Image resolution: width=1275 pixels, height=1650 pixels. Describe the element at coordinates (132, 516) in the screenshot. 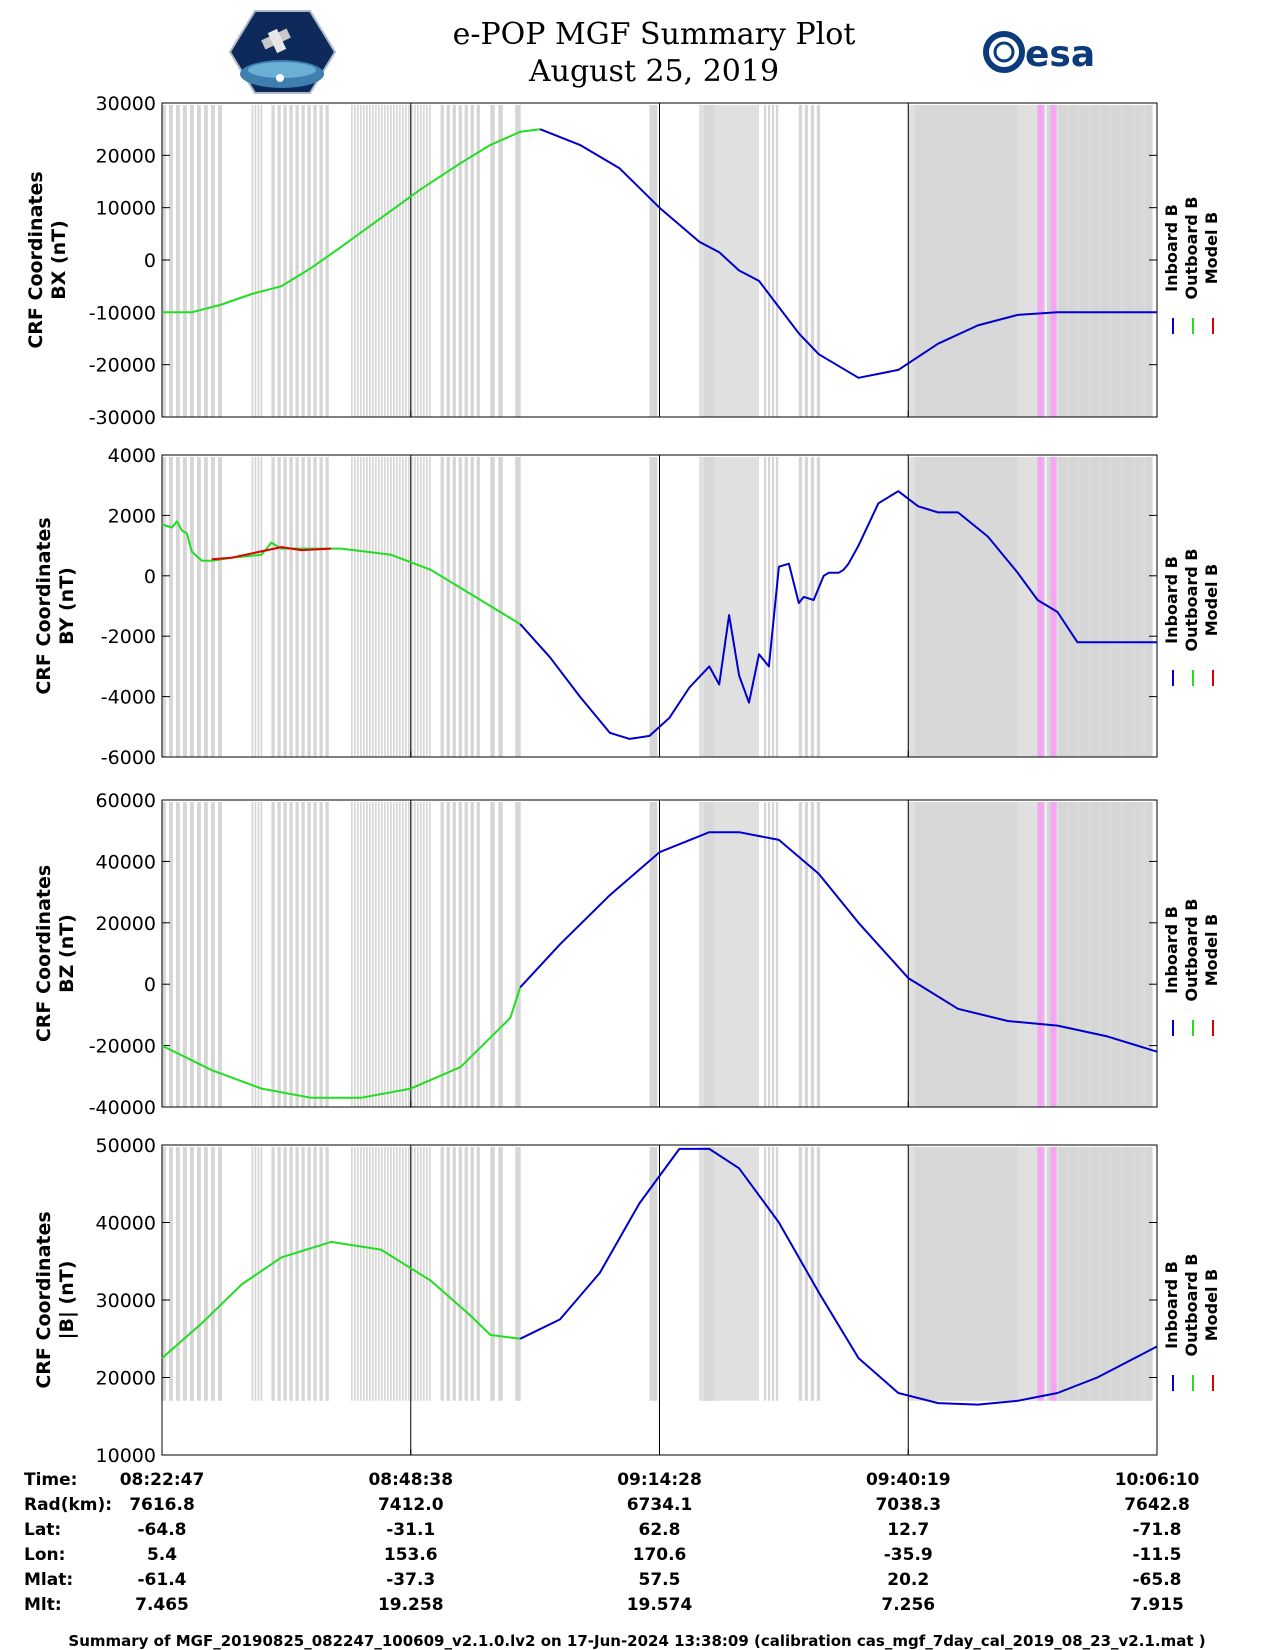

I see `y-tick-label: 2000` at that location.